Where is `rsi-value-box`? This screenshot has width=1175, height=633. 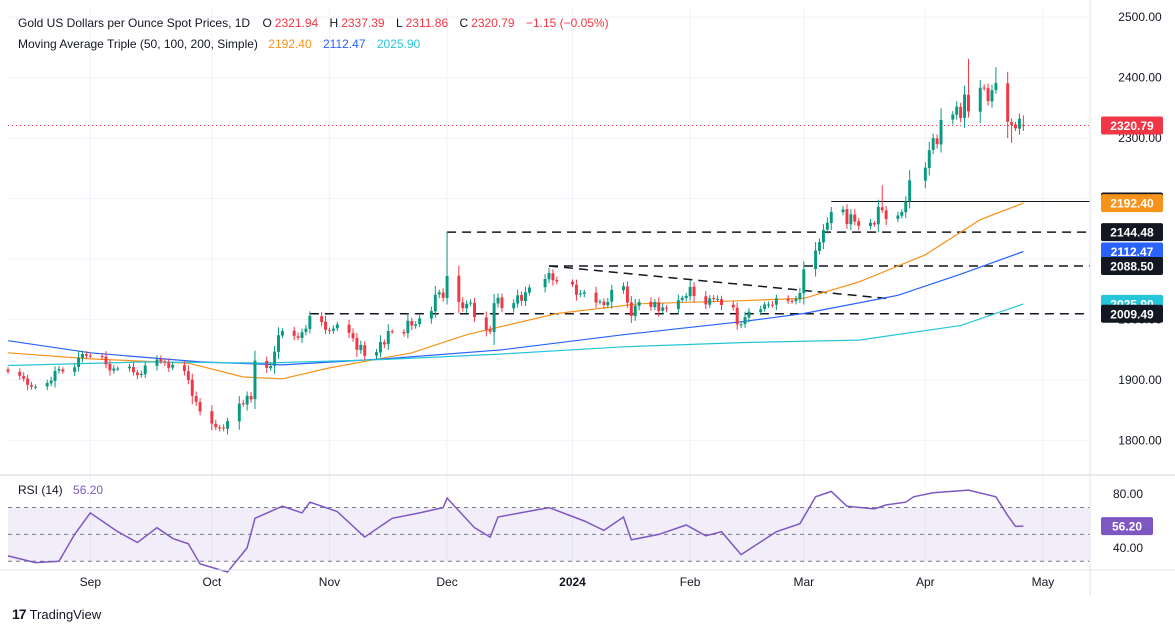
rsi-value-box is located at coordinates (1127, 526).